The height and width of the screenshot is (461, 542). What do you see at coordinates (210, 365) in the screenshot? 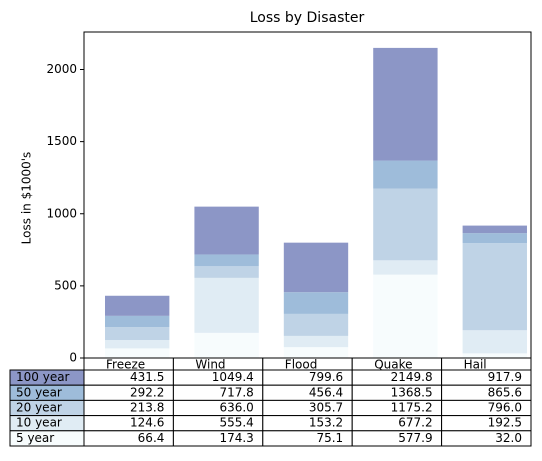
I see `x-tick-label: Wind` at bounding box center [210, 365].